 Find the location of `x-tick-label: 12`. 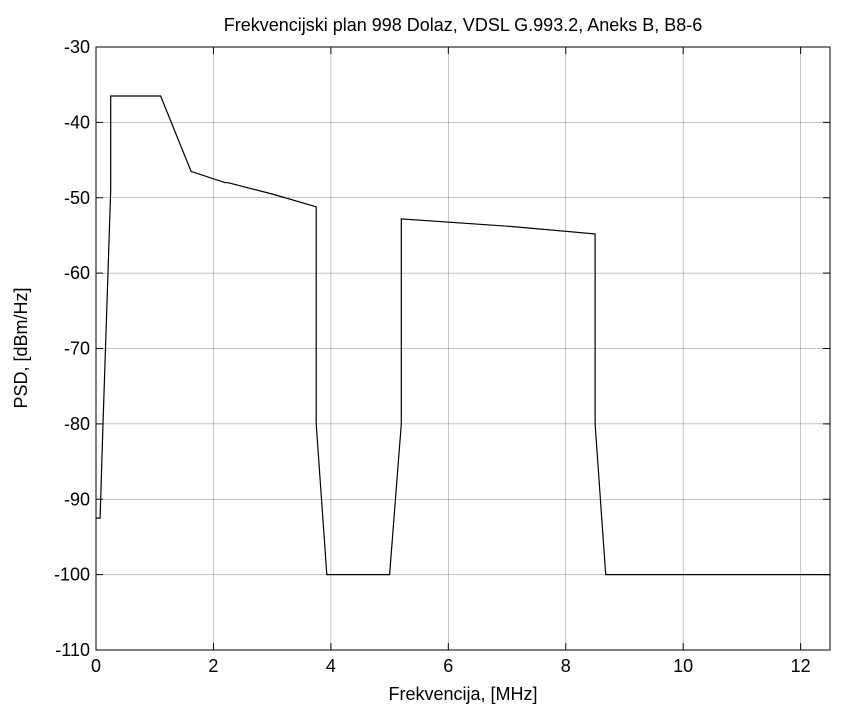

x-tick-label: 12 is located at coordinates (801, 666).